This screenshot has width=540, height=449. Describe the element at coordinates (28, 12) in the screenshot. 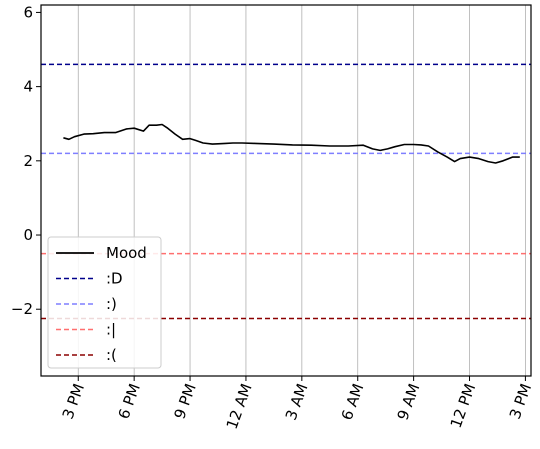

I see `y-tick-label: 6` at that location.